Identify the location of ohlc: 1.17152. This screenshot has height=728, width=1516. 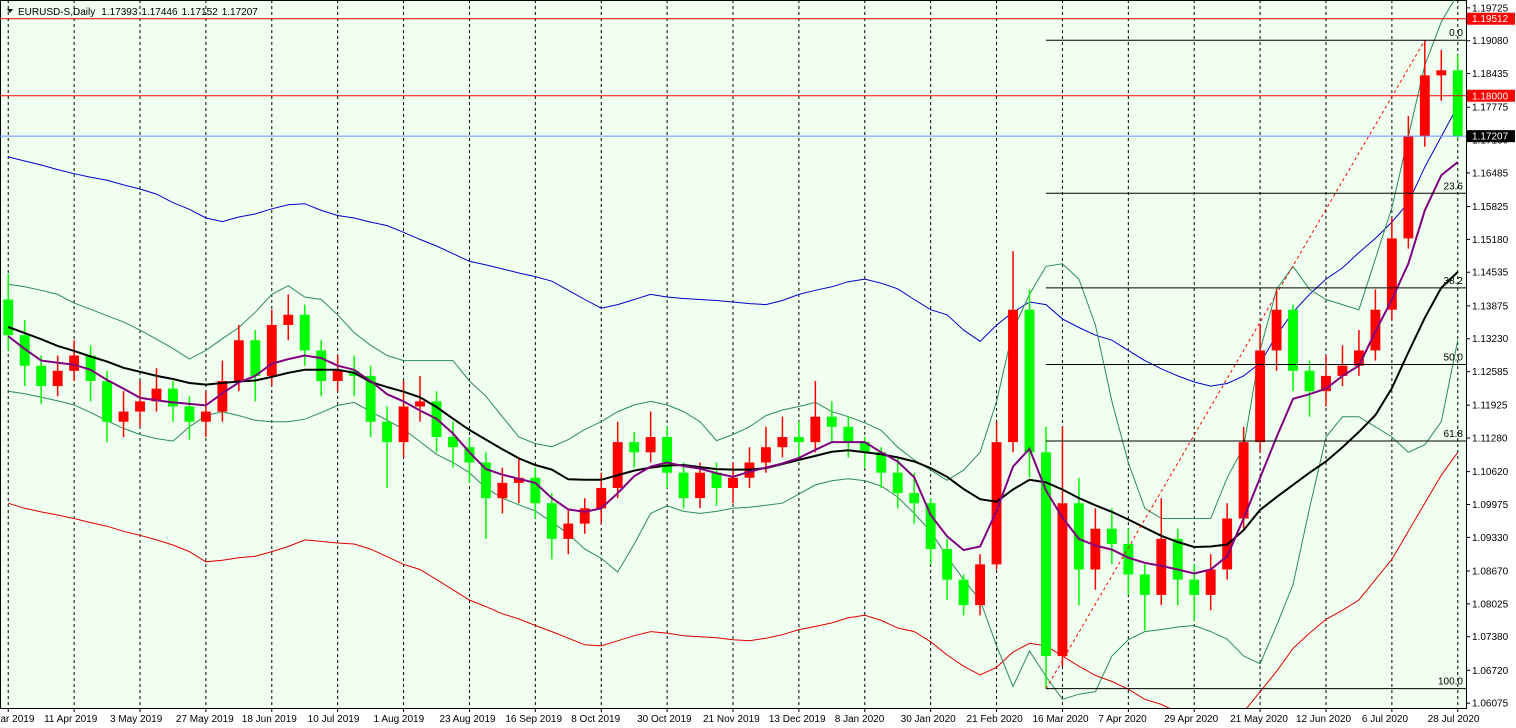
(200, 12).